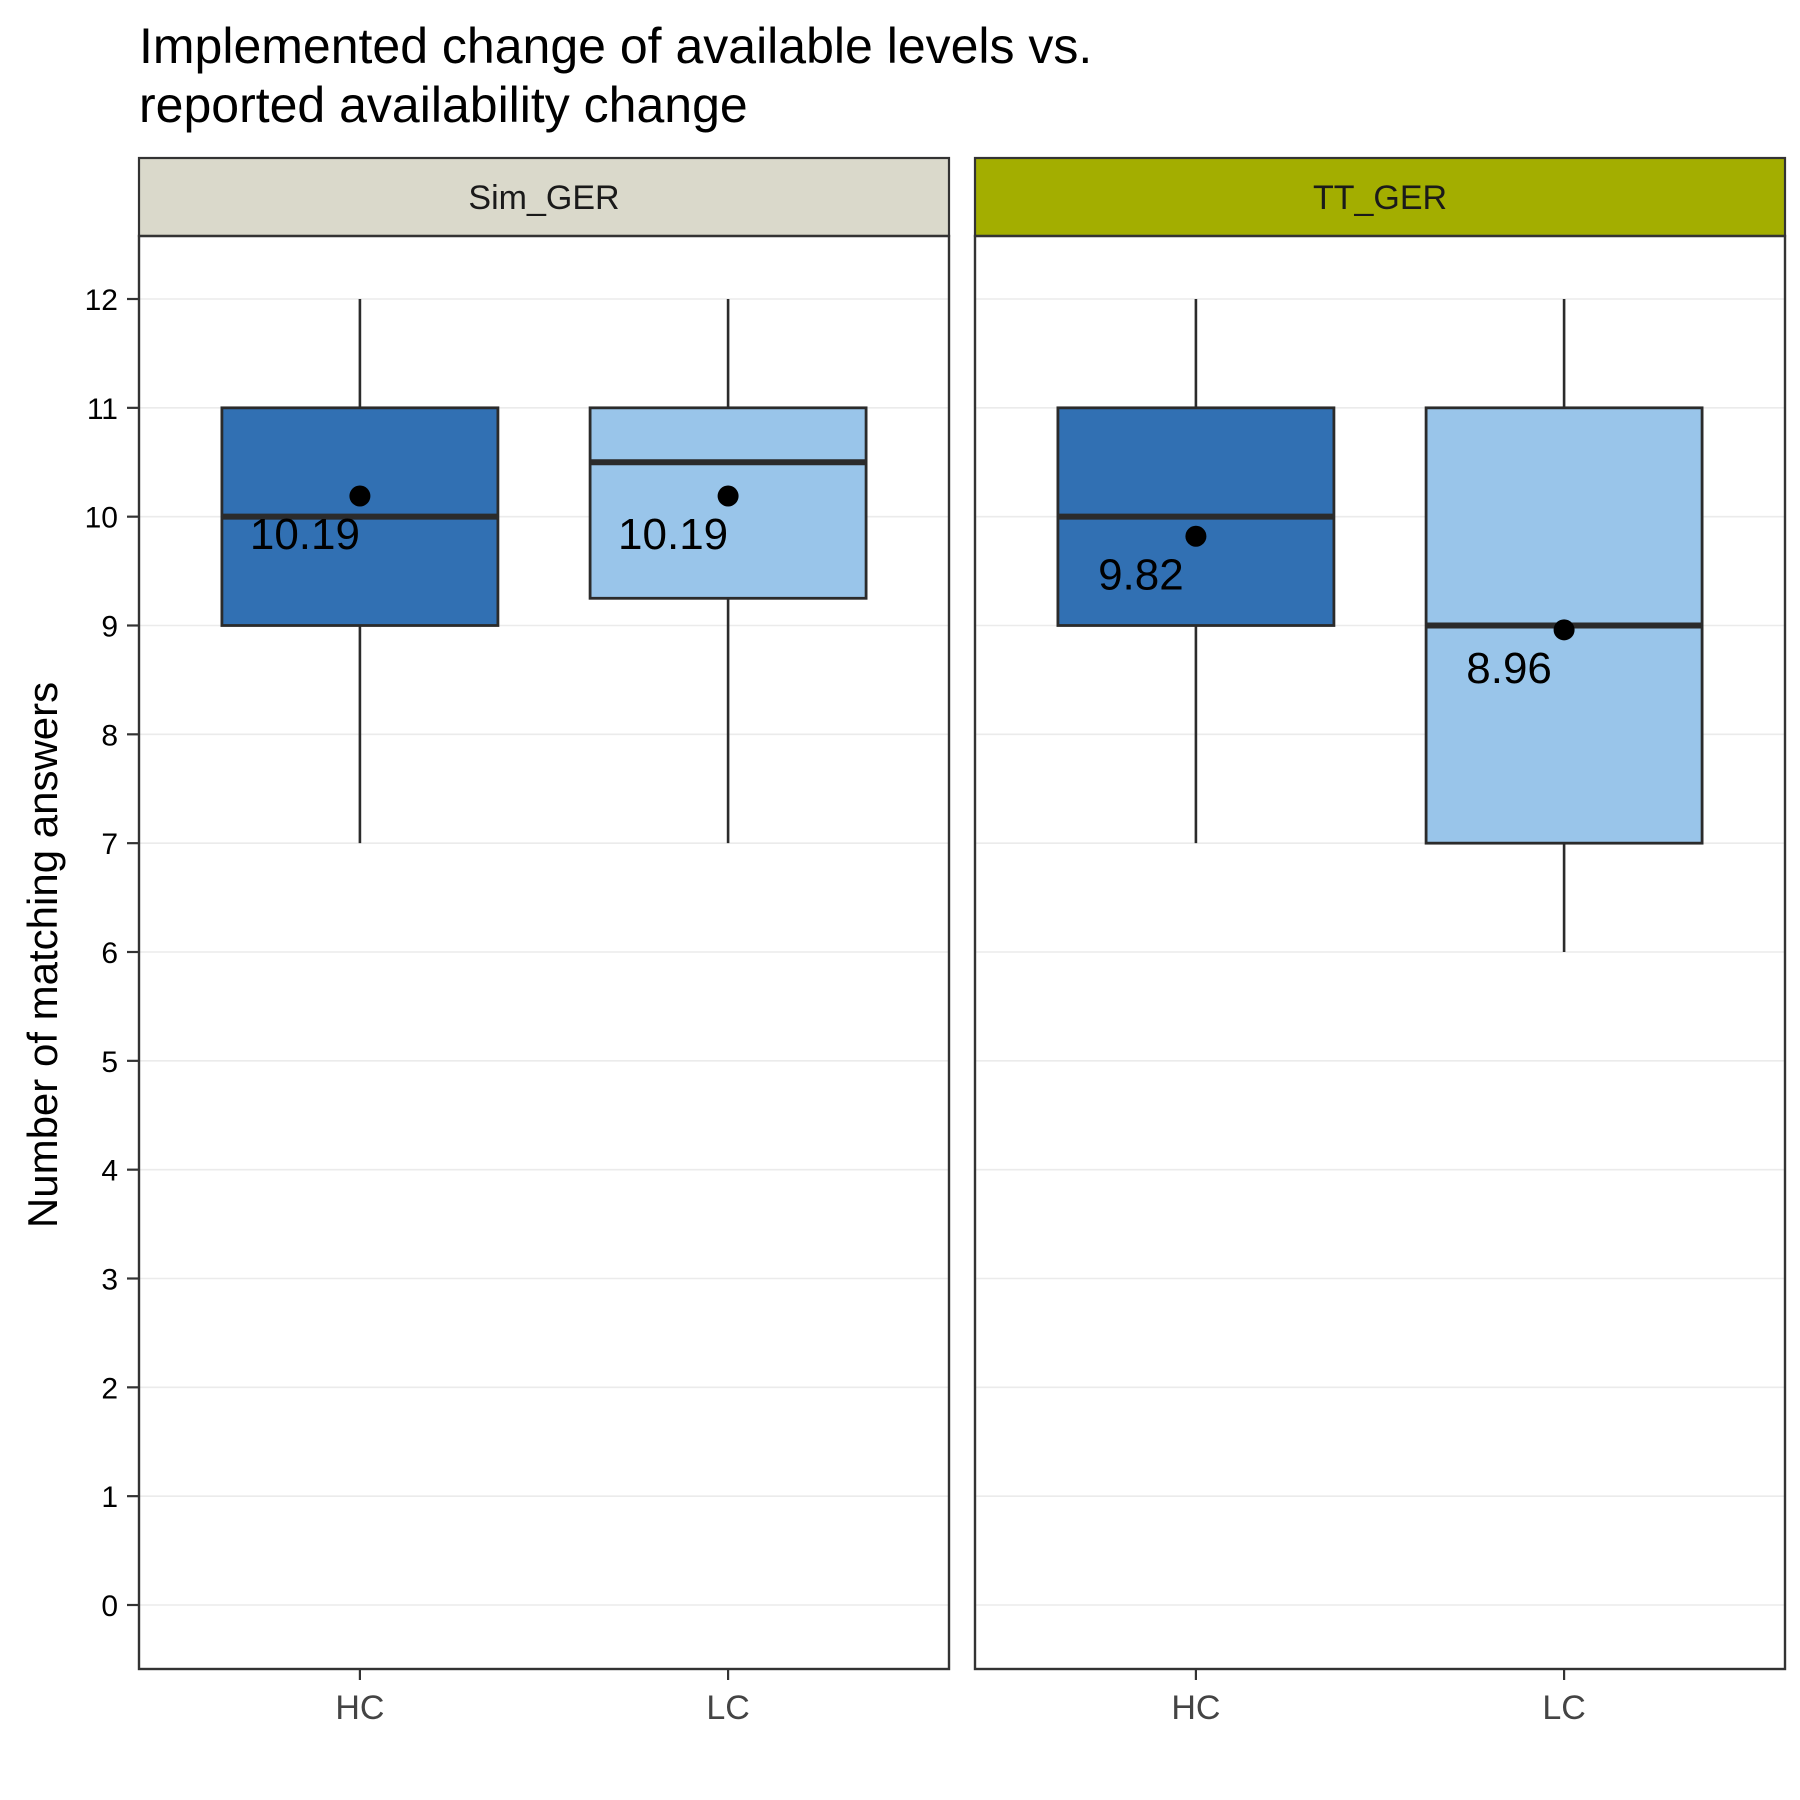  Describe the element at coordinates (109, 627) in the screenshot. I see `y-tick-label: 9` at that location.